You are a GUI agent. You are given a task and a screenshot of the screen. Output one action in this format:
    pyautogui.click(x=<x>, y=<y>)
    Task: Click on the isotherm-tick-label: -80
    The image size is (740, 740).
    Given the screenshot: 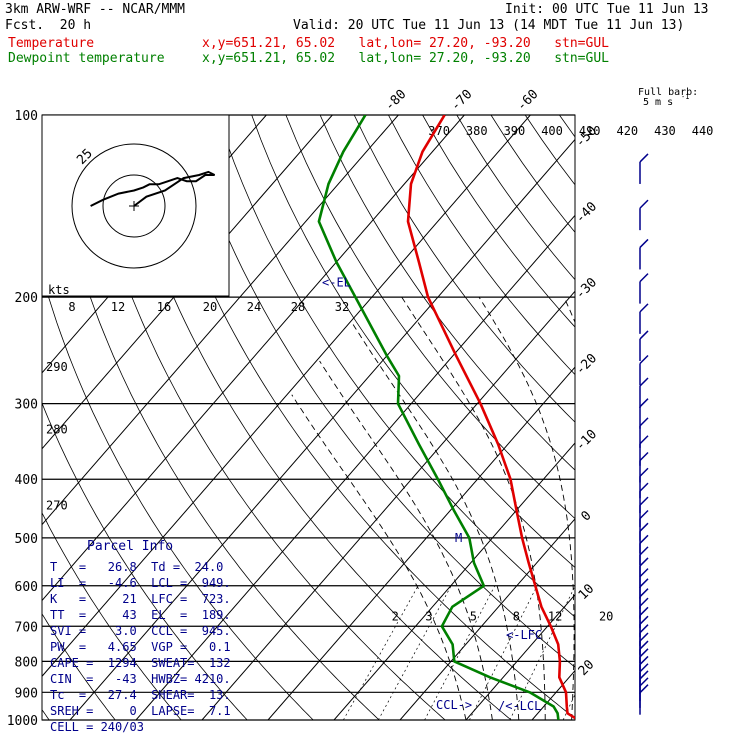 What is the action you would take?
    pyautogui.click(x=395, y=100)
    